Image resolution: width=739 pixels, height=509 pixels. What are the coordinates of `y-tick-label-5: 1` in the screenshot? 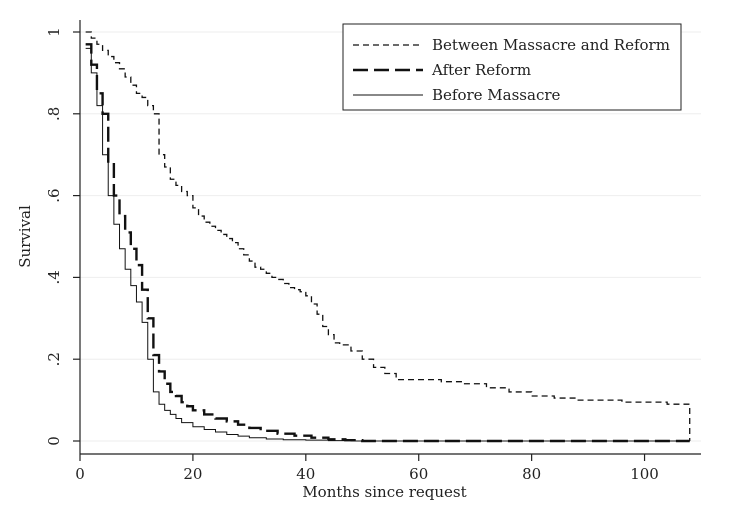 It's located at (54, 32).